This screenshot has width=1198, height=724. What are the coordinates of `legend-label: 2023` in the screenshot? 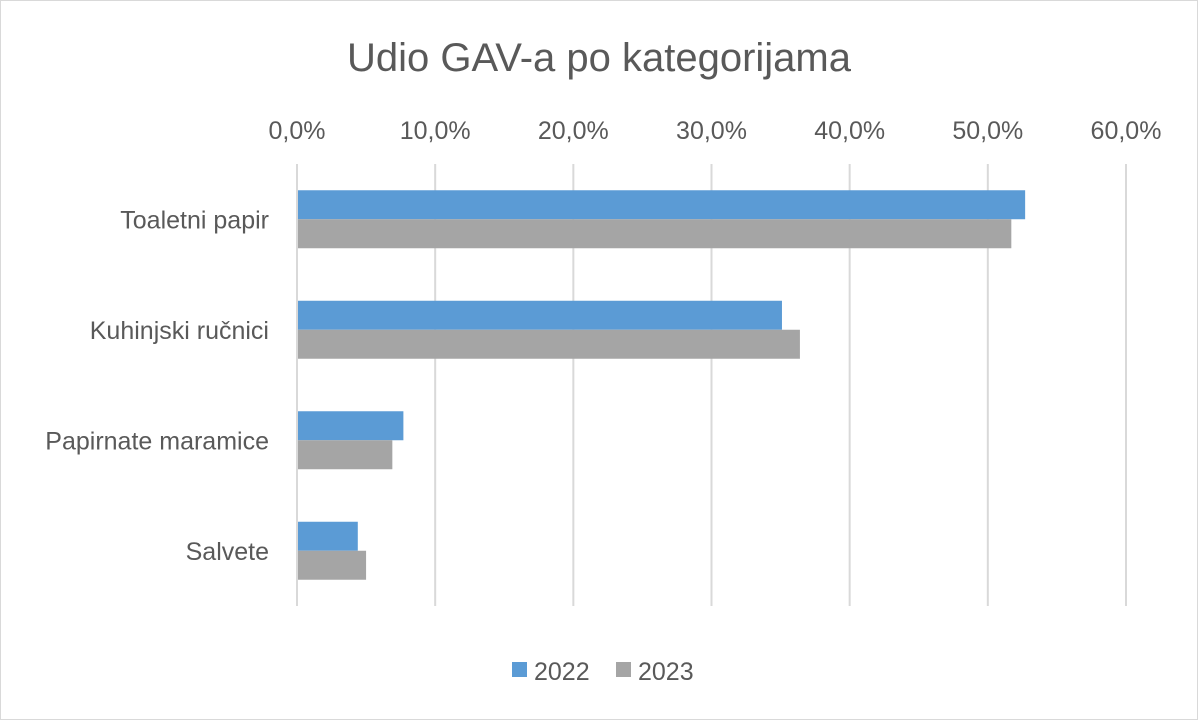 It's located at (666, 672).